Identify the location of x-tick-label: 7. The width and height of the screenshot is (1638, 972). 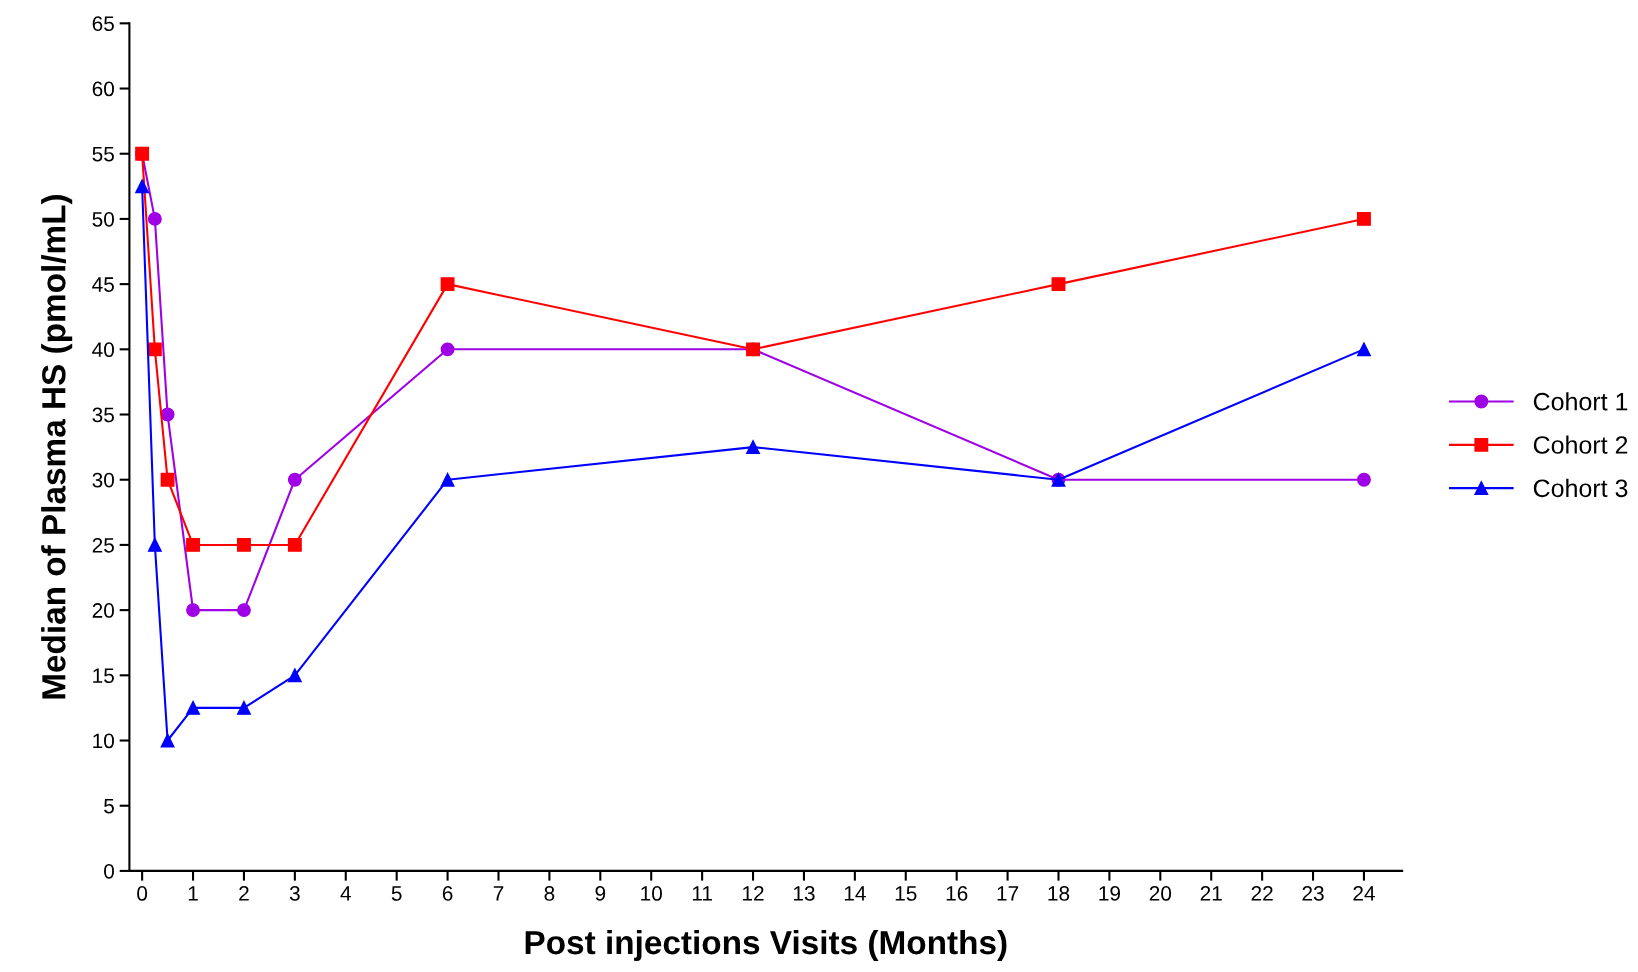
(498, 893).